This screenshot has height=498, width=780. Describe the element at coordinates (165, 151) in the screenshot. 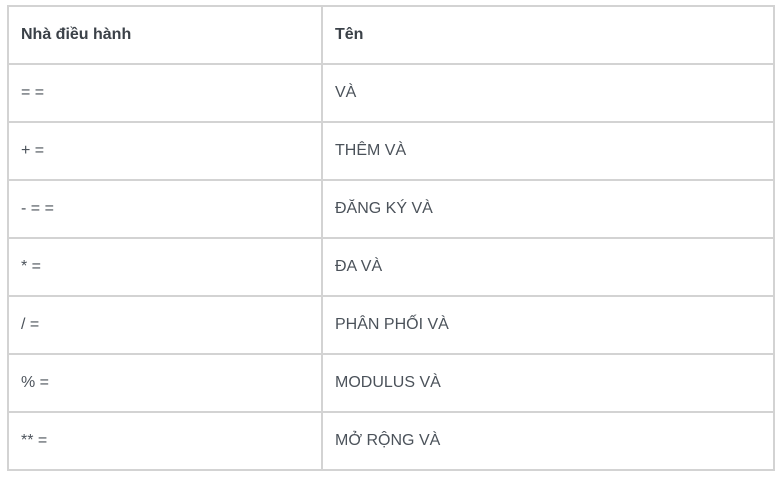

I see `operator-cell: + =` at that location.